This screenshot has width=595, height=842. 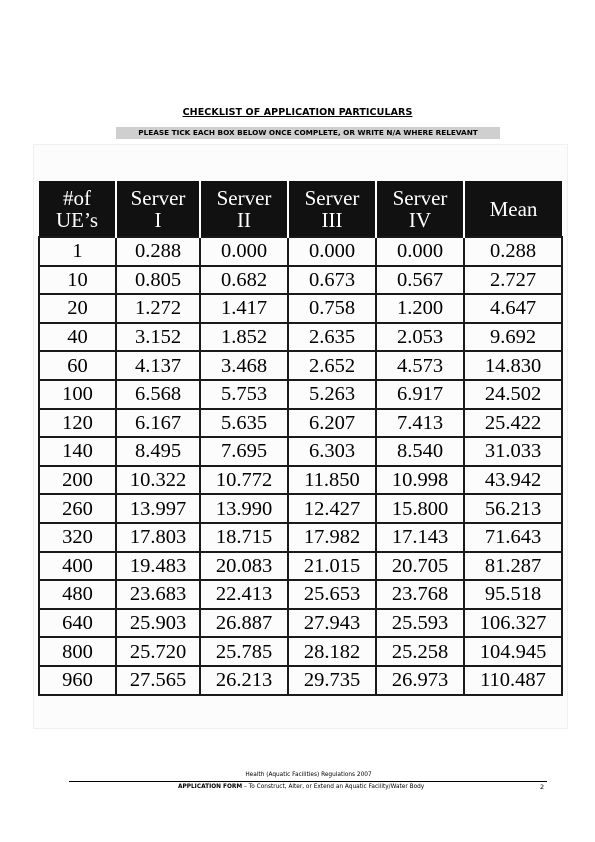 I want to click on footer-form-label: APPLICATION FORM, so click(x=210, y=787).